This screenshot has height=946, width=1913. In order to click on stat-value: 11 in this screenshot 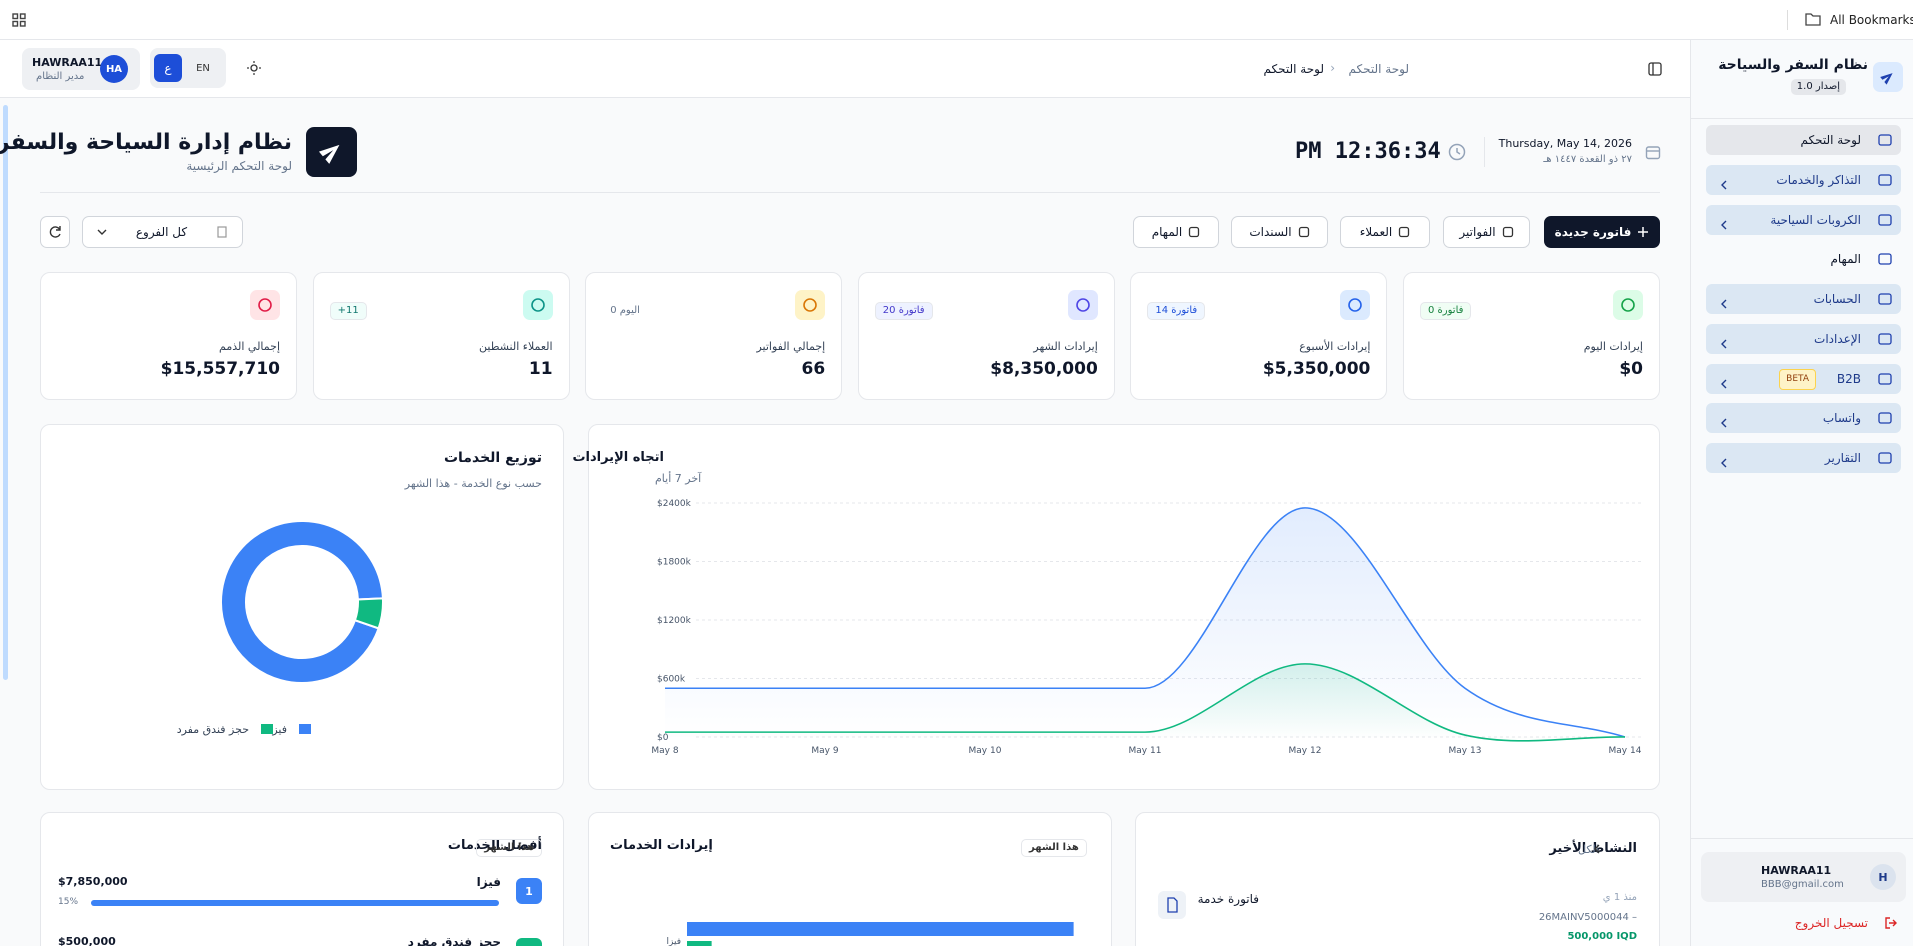, I will do `click(540, 369)`.